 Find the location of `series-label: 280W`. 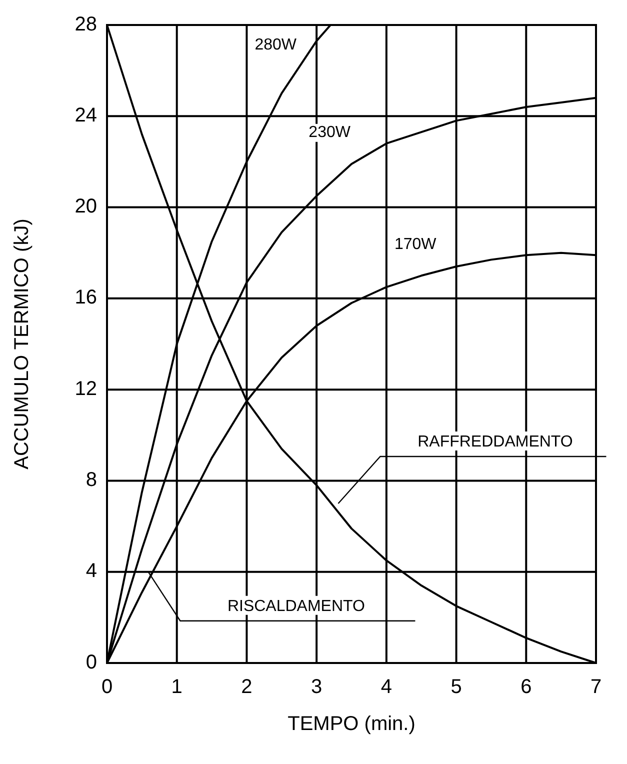

series-label: 280W is located at coordinates (276, 45).